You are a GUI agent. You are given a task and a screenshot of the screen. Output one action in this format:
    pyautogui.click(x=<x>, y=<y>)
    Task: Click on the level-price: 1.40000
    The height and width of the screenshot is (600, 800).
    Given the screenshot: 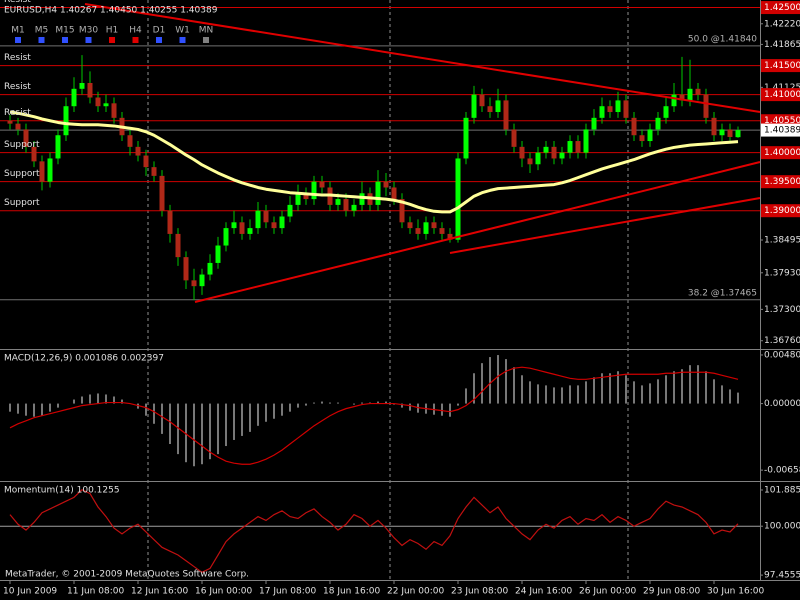 What is the action you would take?
    pyautogui.click(x=782, y=153)
    